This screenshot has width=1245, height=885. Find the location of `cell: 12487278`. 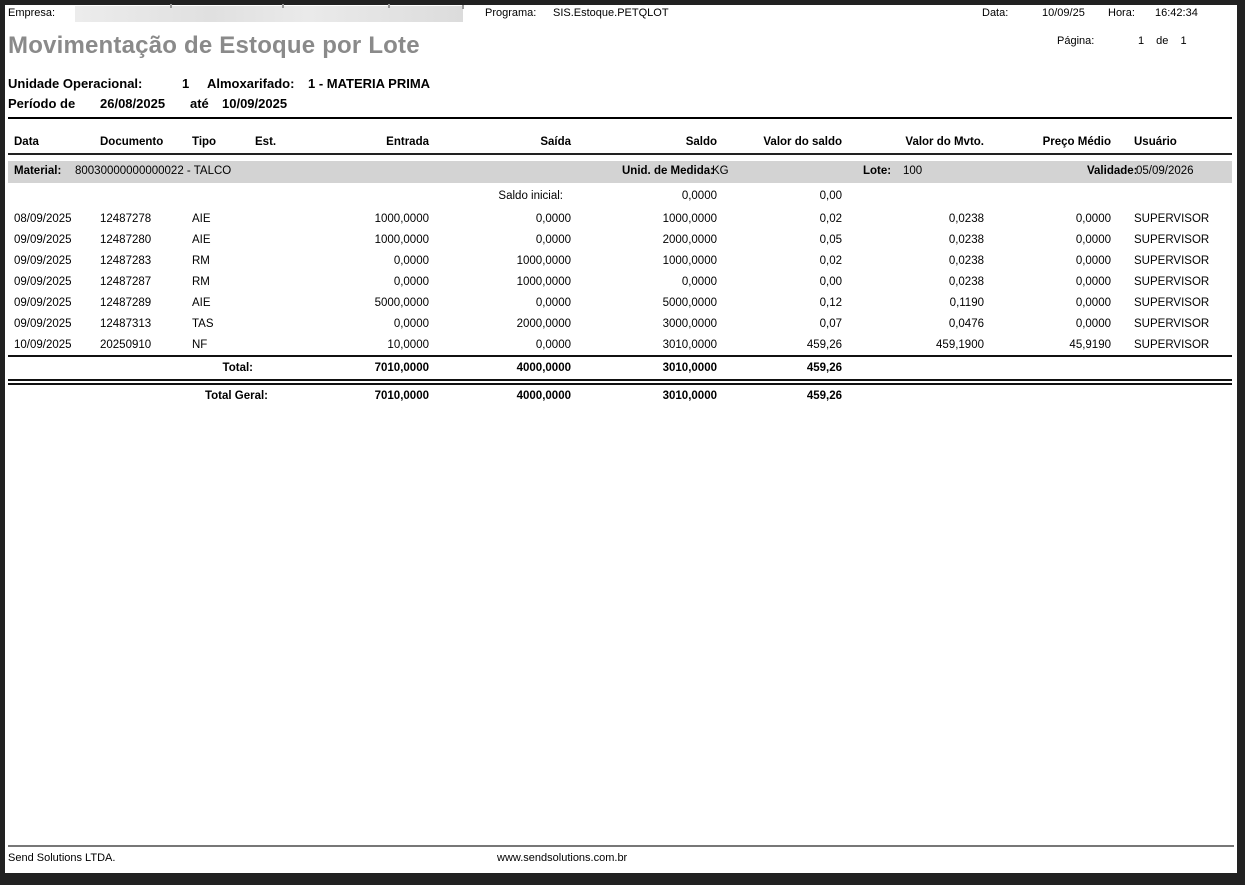

cell: 12487278 is located at coordinates (126, 218).